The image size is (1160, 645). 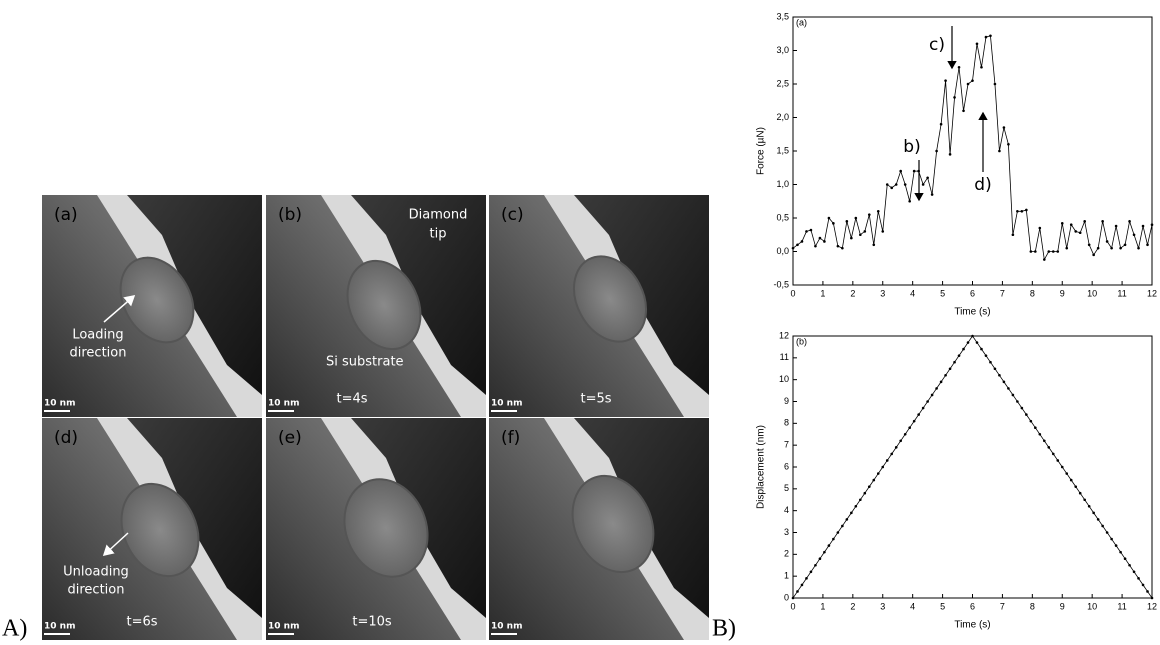 I want to click on particle, so click(x=610, y=299).